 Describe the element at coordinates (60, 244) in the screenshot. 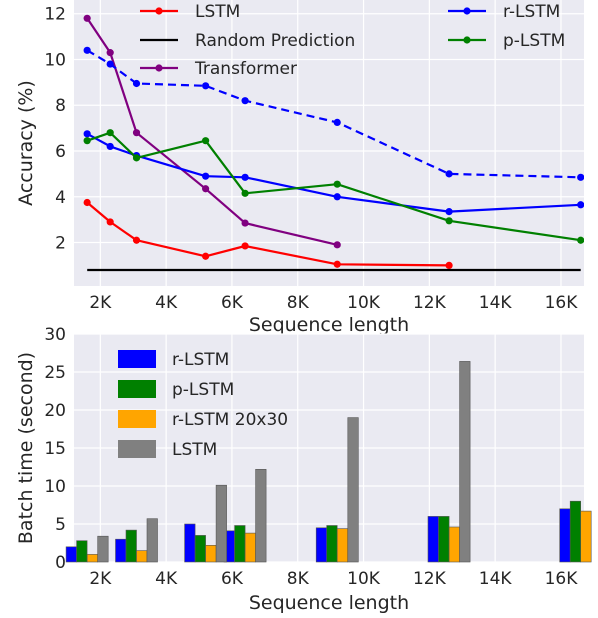

I see `y-tick-label: 2` at that location.